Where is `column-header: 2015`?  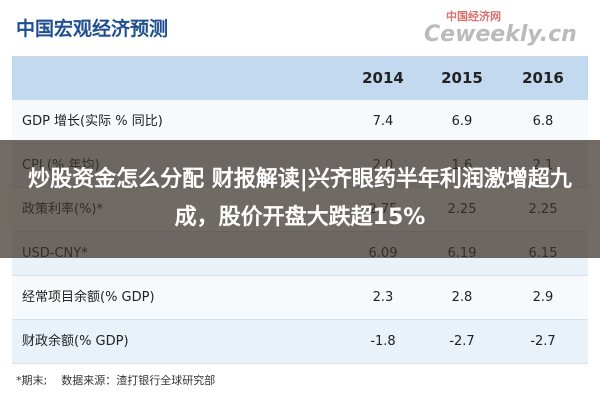 column-header: 2015 is located at coordinates (462, 78).